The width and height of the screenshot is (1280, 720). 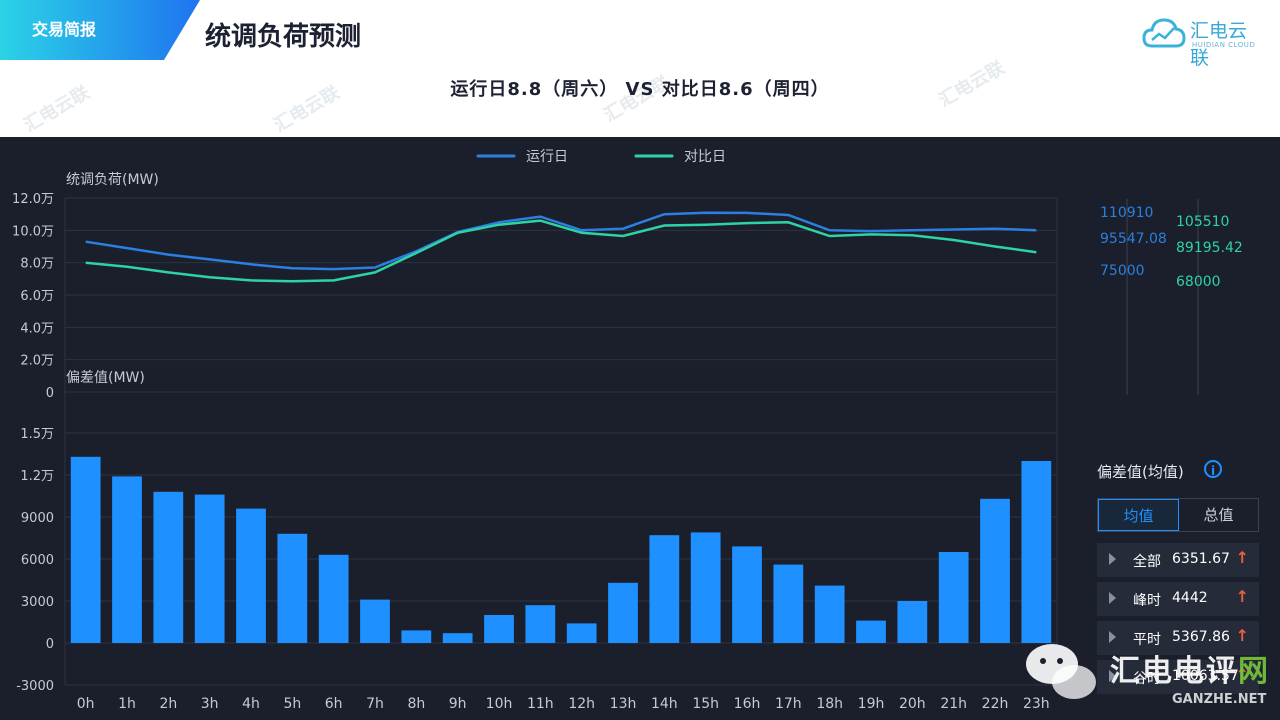 I want to click on stat-label: 峰时, so click(x=1147, y=601).